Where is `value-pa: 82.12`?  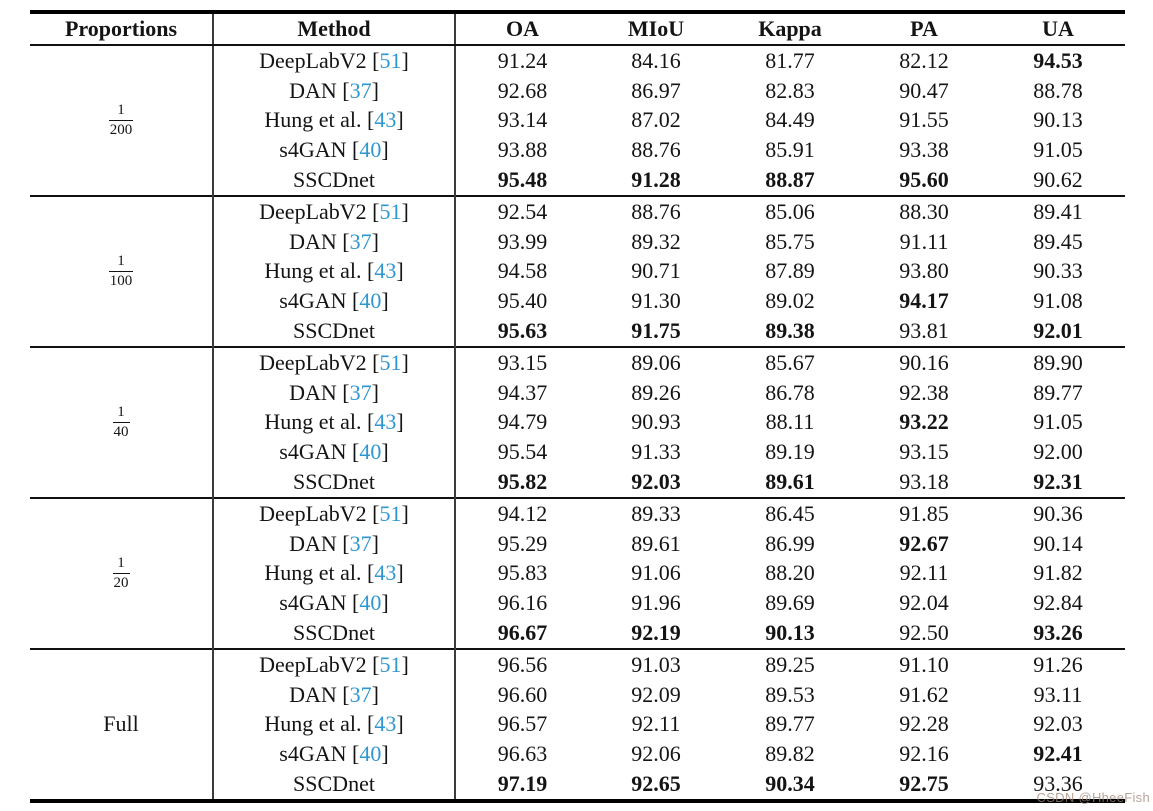 value-pa: 82.12 is located at coordinates (924, 60).